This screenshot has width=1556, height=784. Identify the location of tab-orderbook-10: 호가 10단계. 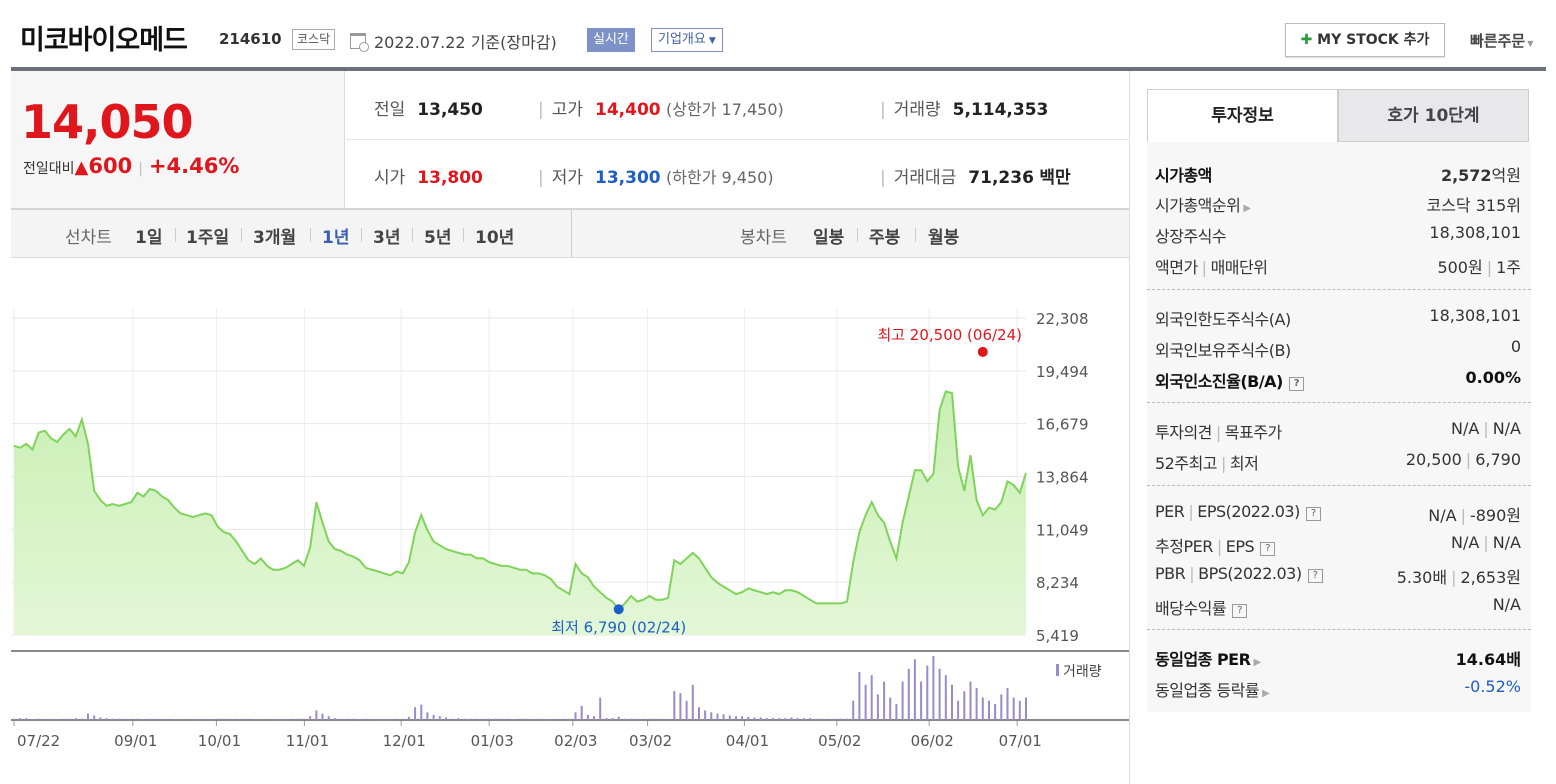
(1433, 115).